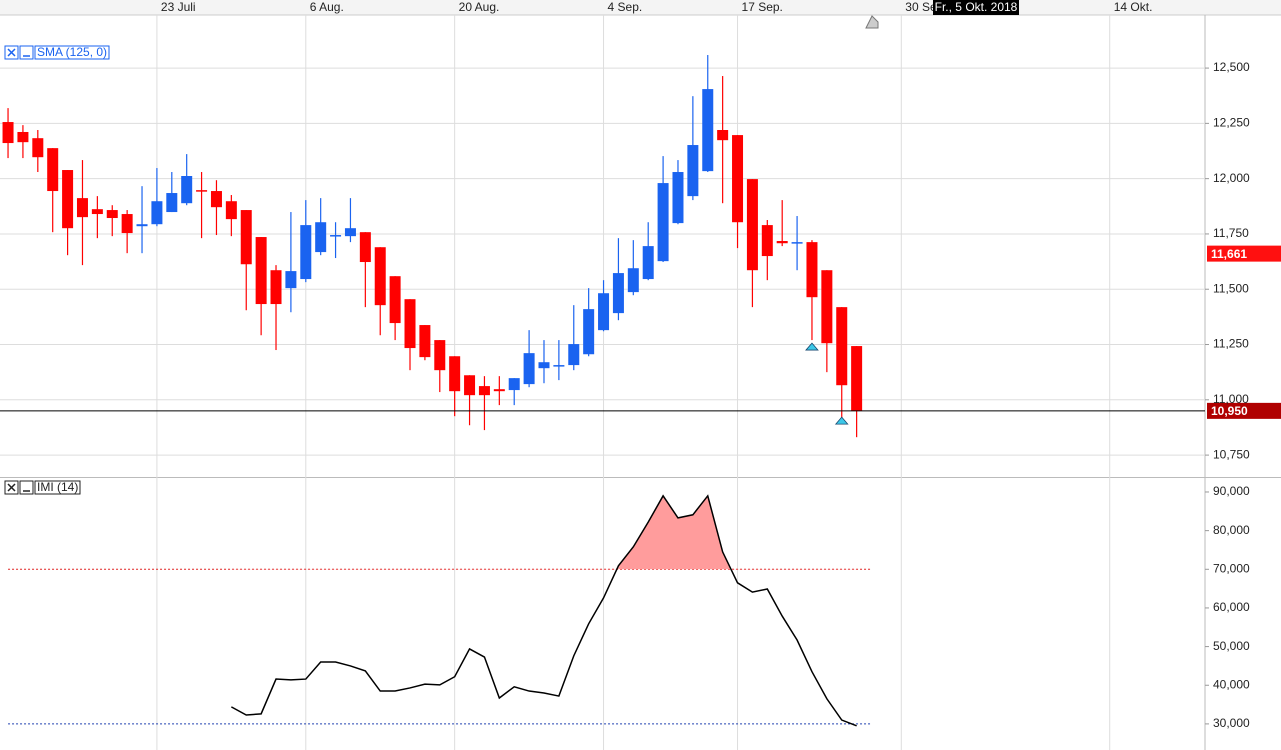  I want to click on y-tick-label: 70,000, so click(1231, 568).